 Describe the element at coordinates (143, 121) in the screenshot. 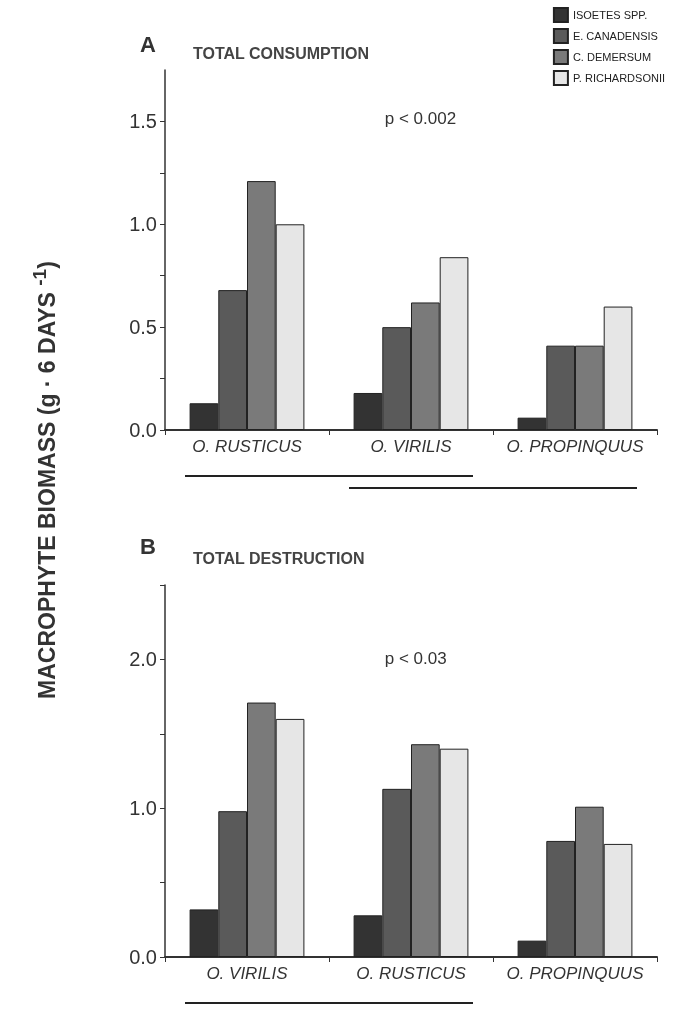

I see `y-tick-label: 1.5` at that location.